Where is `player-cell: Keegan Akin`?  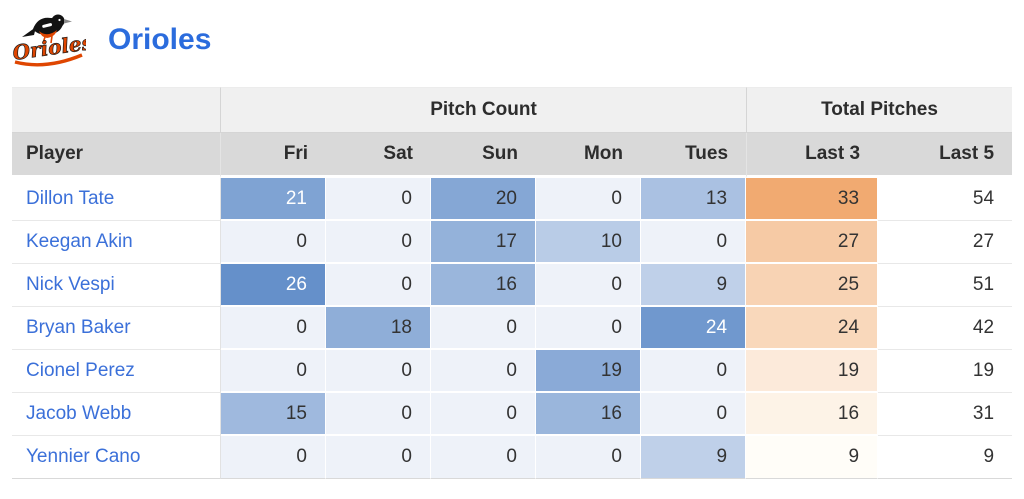 player-cell: Keegan Akin is located at coordinates (116, 242).